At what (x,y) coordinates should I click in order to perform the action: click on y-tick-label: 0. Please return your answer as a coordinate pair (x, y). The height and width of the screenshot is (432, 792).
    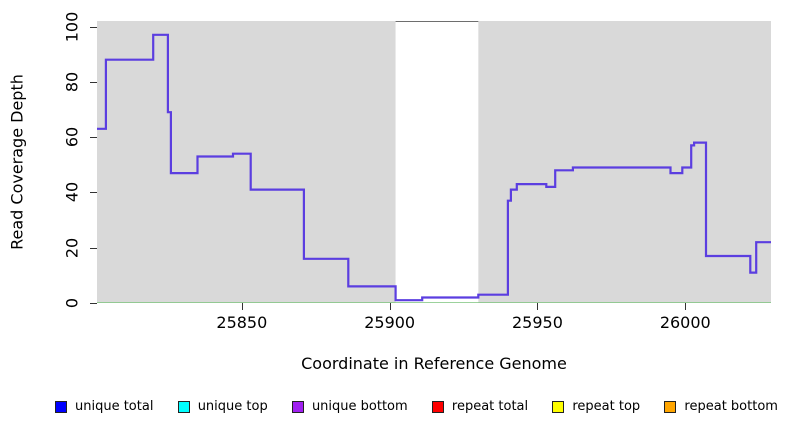
    Looking at the image, I should click on (72, 303).